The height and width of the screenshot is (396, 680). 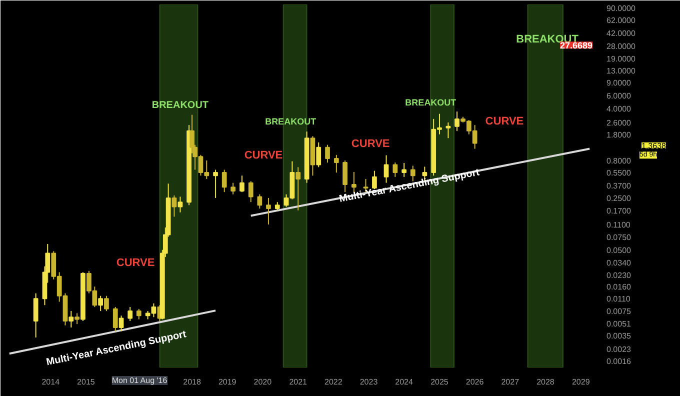 What do you see at coordinates (619, 161) in the screenshot?
I see `y-tick-label: 0.8000` at bounding box center [619, 161].